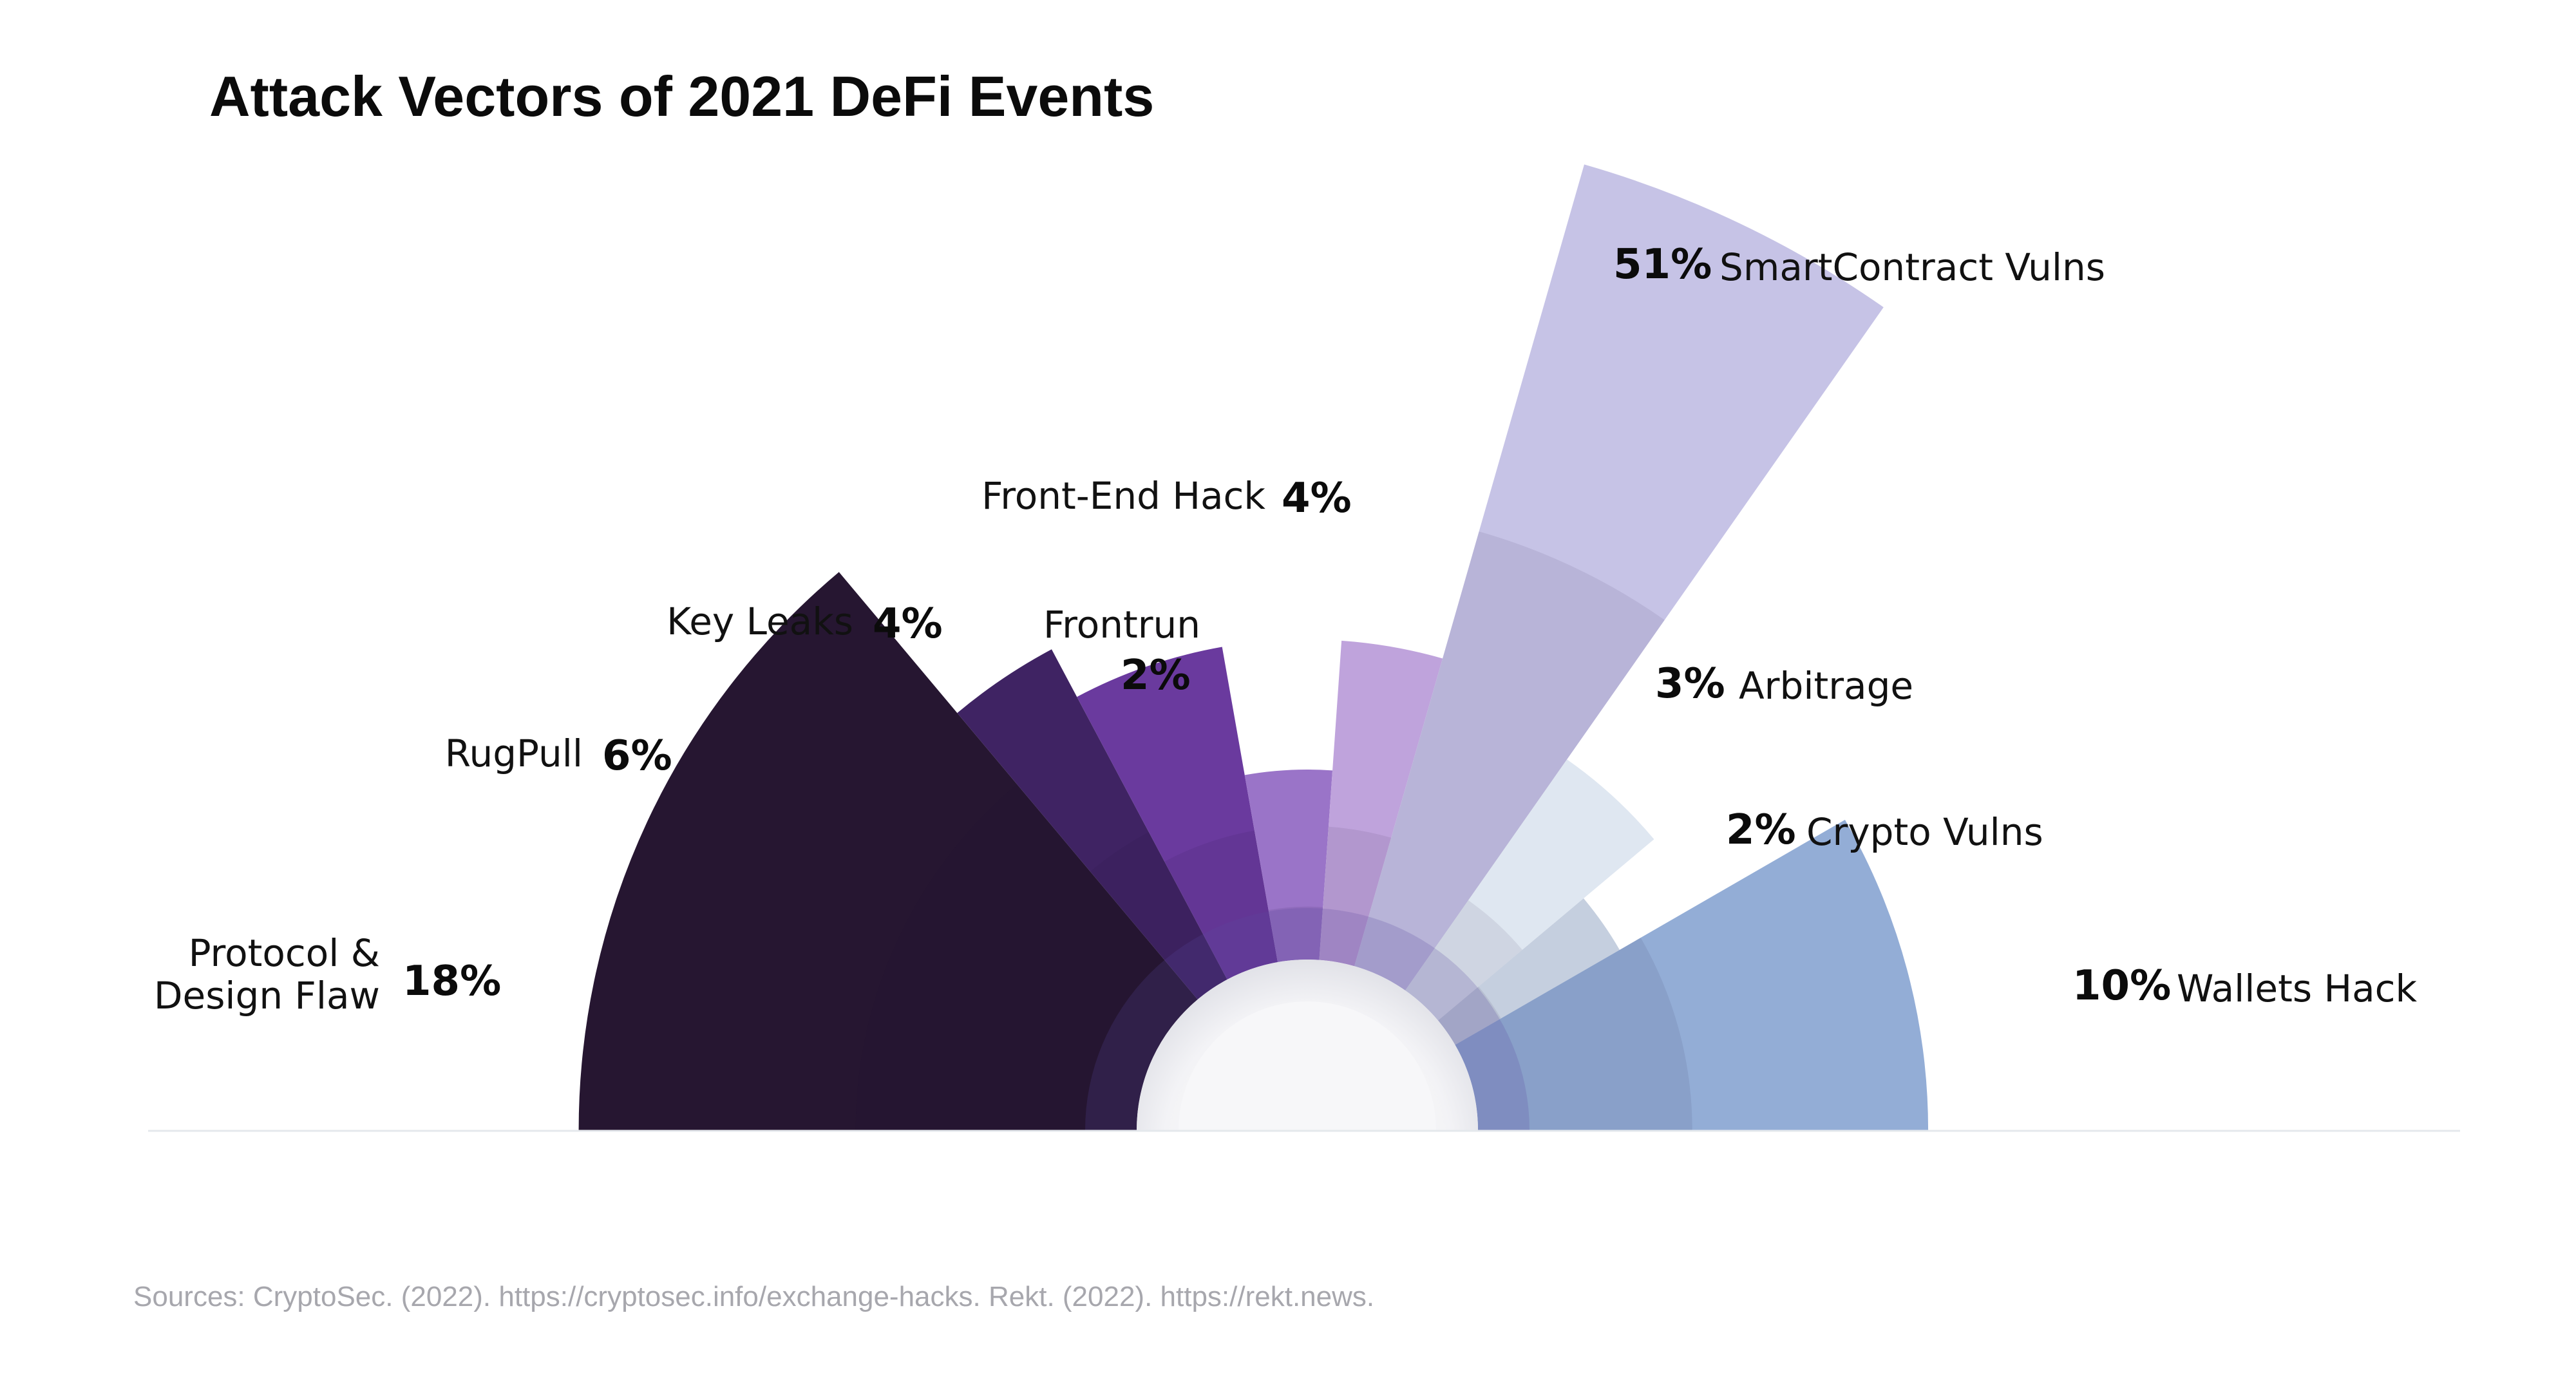  Describe the element at coordinates (1925, 832) in the screenshot. I see `slice-label-8: Crypto Vulns` at that location.